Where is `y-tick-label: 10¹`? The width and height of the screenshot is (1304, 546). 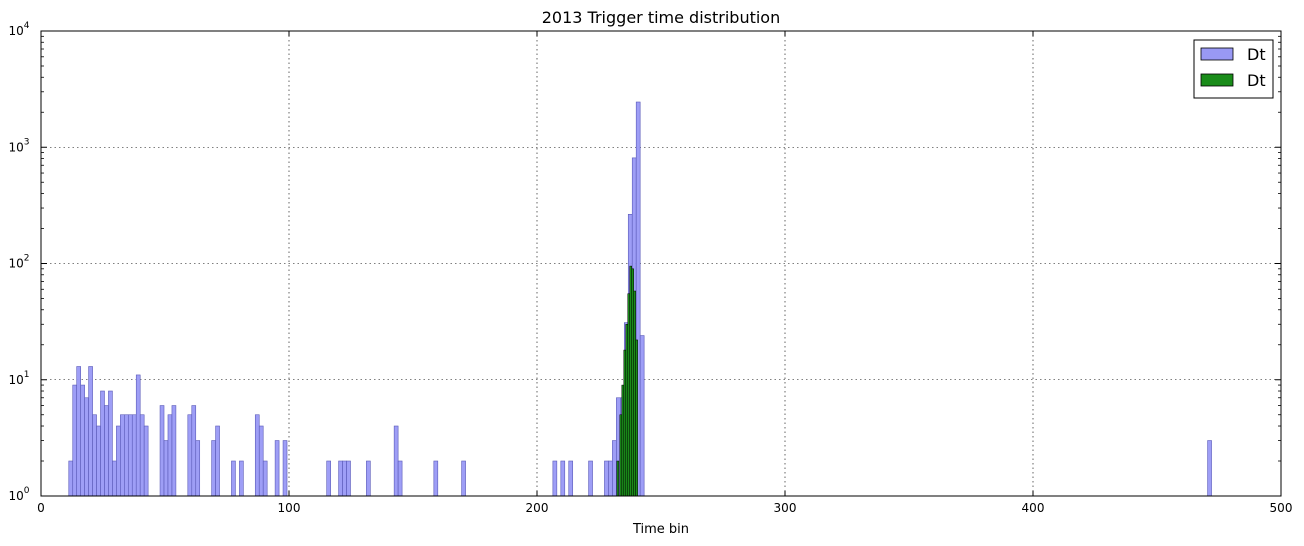
y-tick-label: 10¹ is located at coordinates (18, 378).